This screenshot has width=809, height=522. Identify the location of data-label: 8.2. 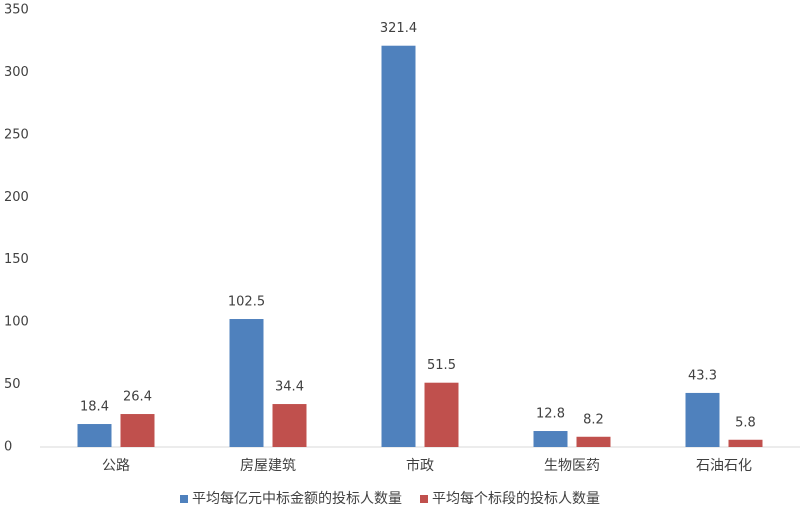
(593, 419).